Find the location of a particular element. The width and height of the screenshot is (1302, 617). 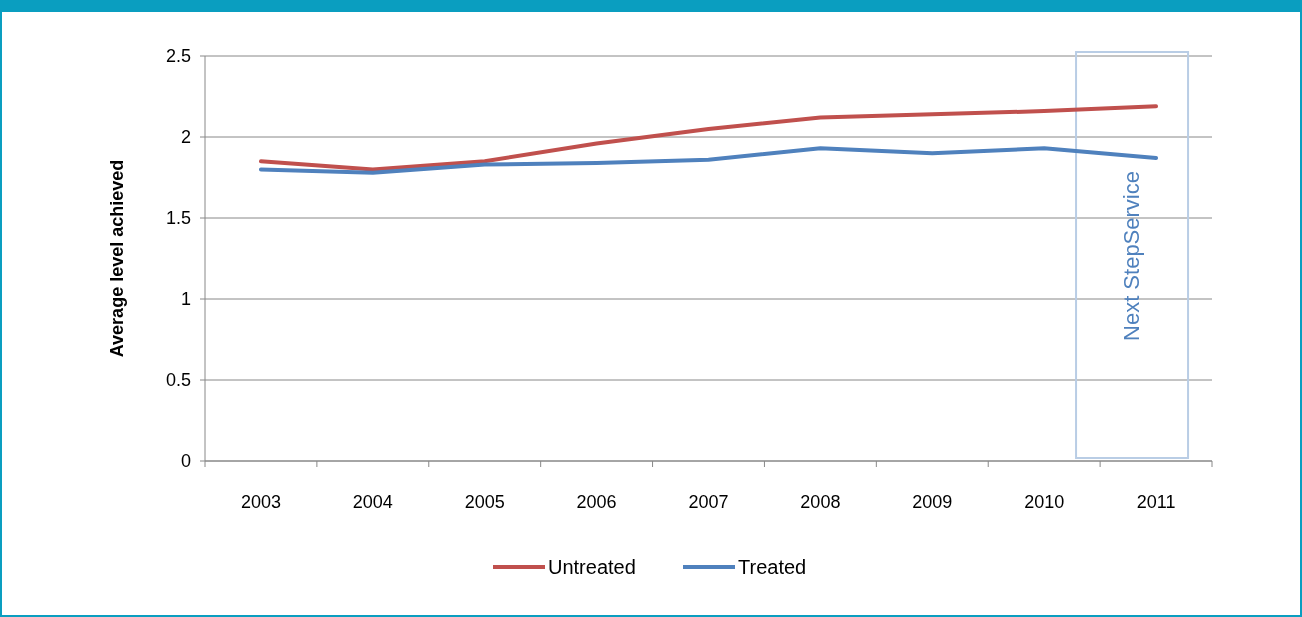

legend-label: Untreated is located at coordinates (592, 567).